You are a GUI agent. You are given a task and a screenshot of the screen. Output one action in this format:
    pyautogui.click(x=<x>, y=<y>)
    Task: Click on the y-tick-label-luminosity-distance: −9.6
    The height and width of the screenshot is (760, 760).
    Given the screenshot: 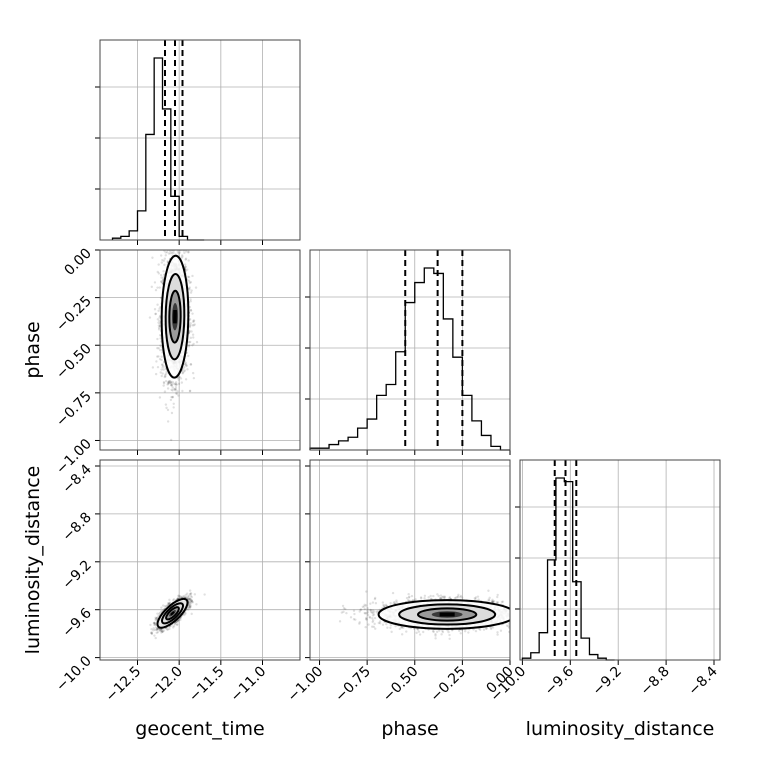 What is the action you would take?
    pyautogui.click(x=76, y=622)
    